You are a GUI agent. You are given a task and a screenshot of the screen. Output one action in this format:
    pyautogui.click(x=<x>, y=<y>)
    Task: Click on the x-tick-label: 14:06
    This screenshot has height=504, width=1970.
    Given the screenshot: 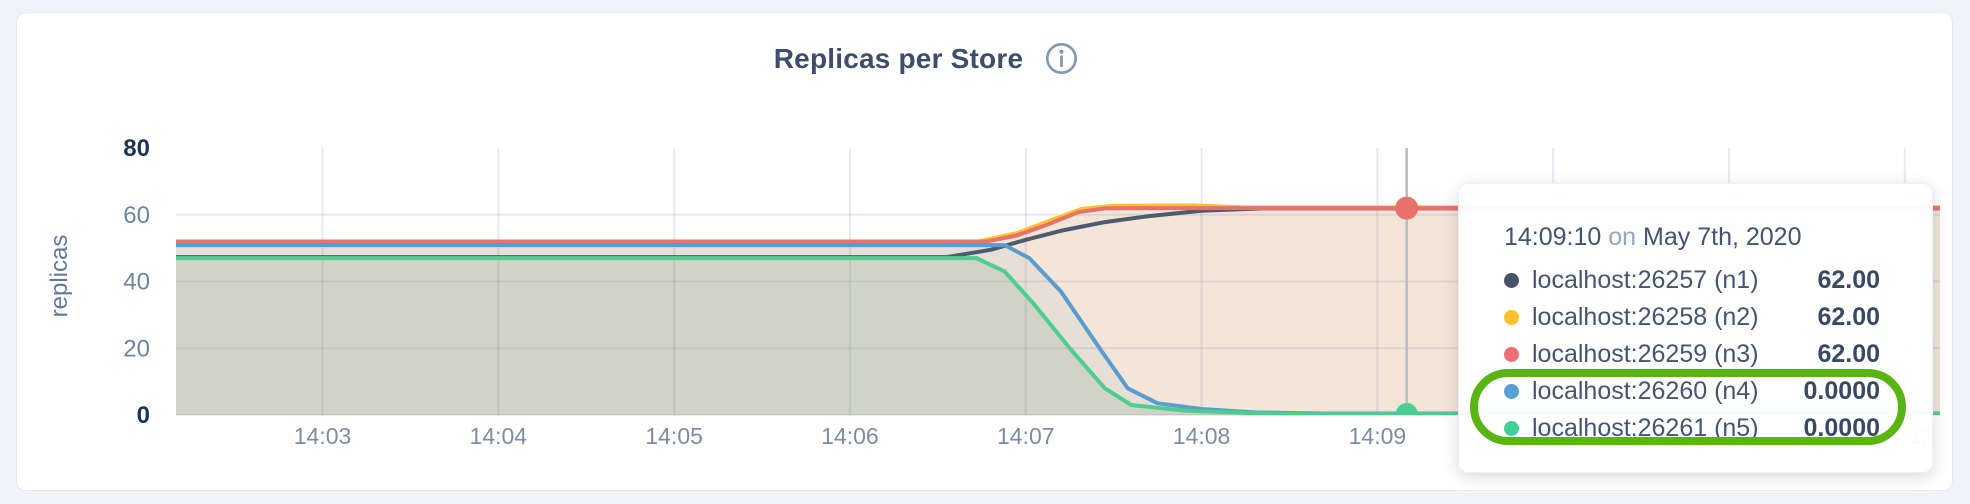 What is the action you would take?
    pyautogui.click(x=850, y=436)
    